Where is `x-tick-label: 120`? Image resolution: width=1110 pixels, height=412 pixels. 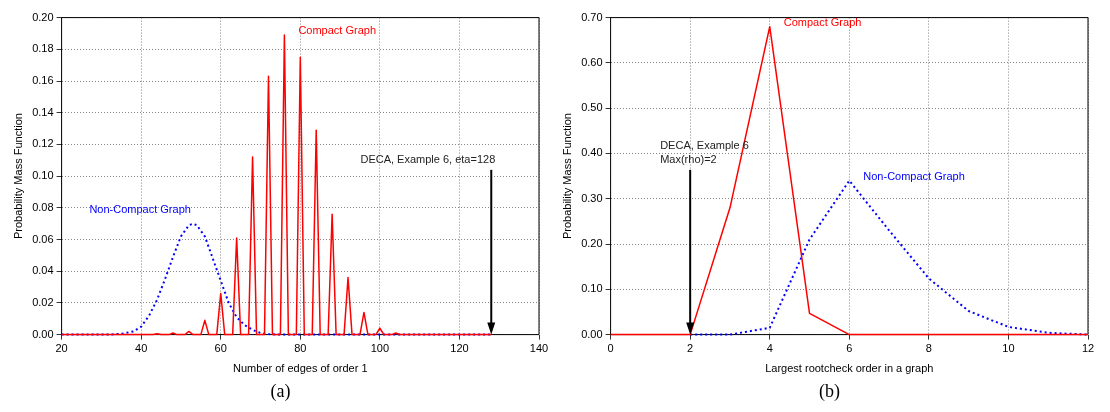 x-tick-label: 120 is located at coordinates (459, 348).